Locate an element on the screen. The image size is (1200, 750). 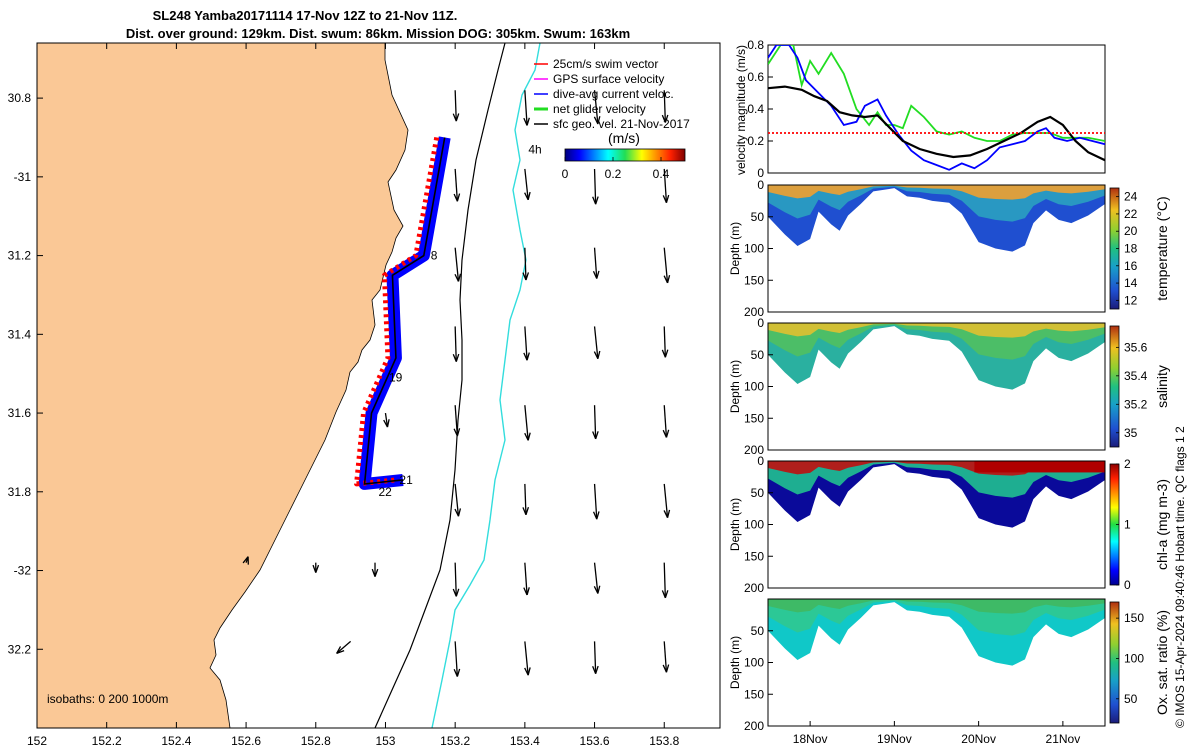
legend-gps-velocity: GPS surface velocity is located at coordinates (608, 79).